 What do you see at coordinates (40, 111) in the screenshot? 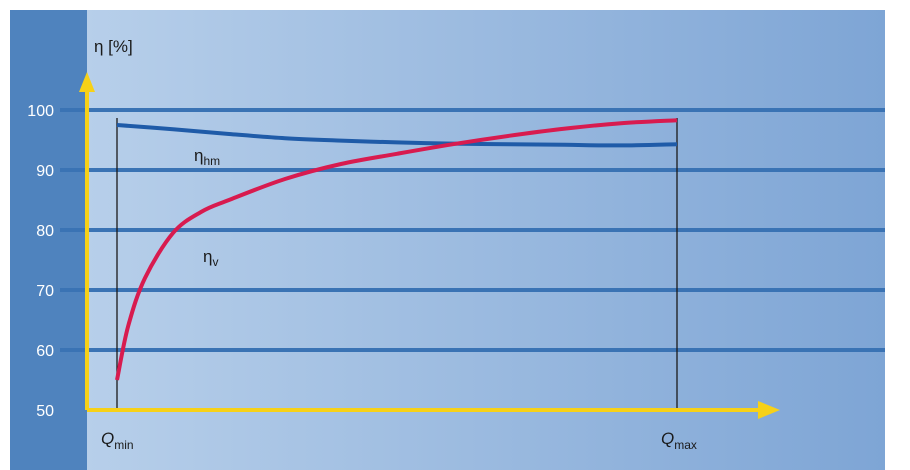
I see `y-tick-label: 100` at bounding box center [40, 111].